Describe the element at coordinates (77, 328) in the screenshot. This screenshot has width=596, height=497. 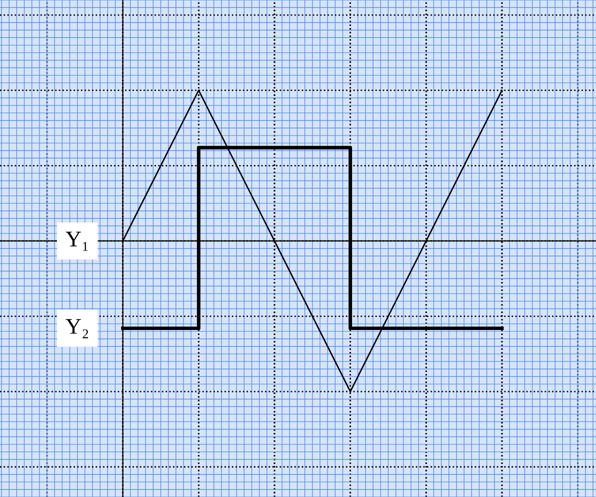
I see `series-label: Y₂` at that location.